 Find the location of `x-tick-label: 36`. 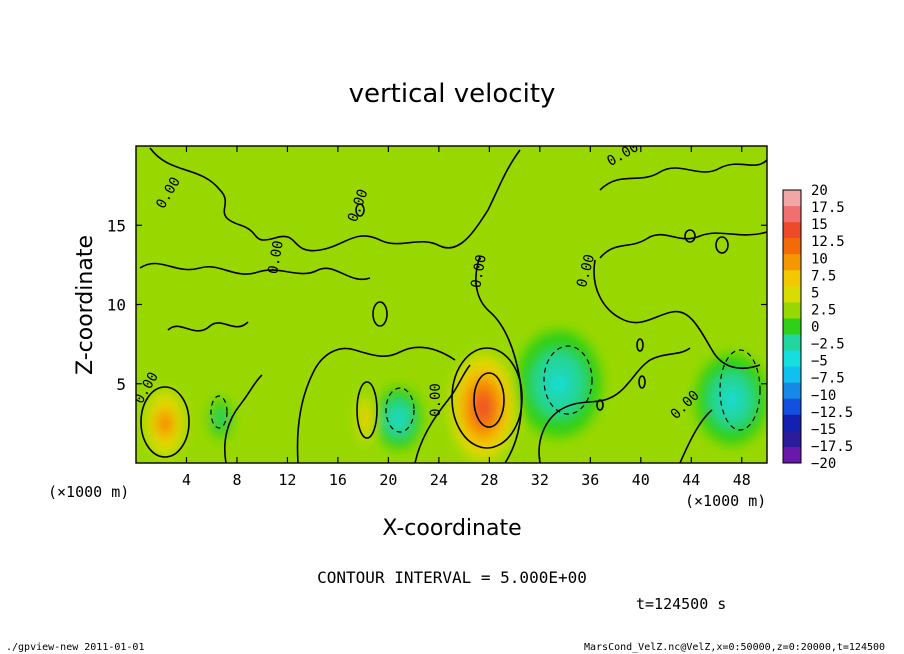

x-tick-label: 36 is located at coordinates (590, 480).